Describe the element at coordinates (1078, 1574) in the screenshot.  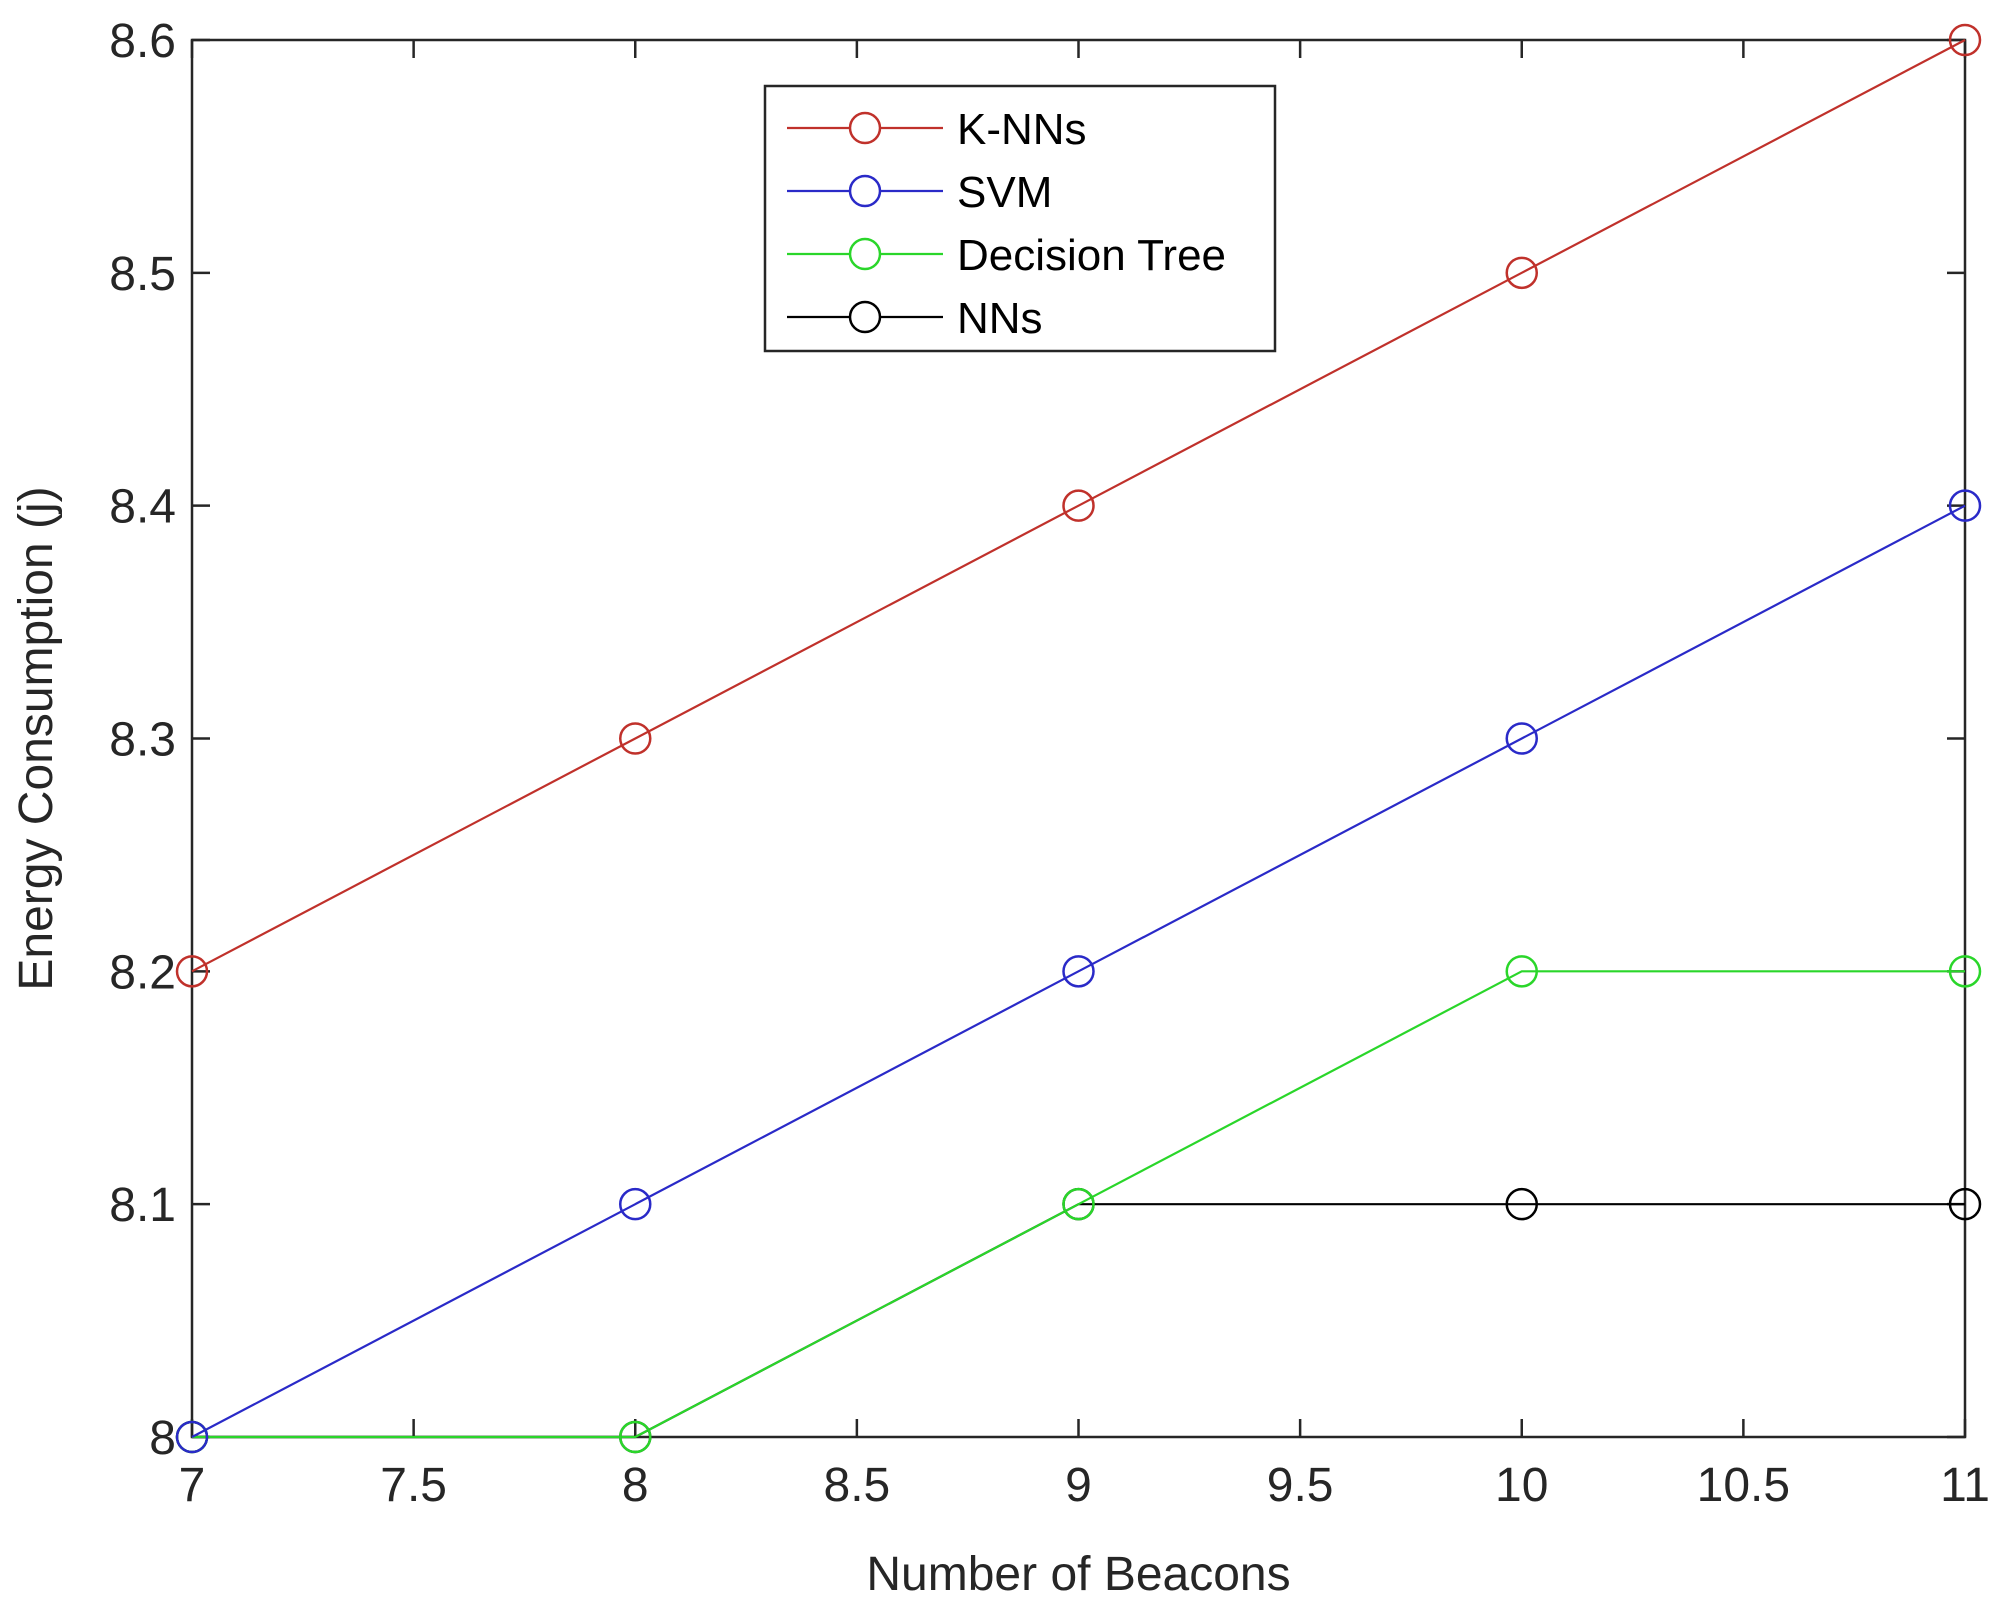
I see `x-axis-title: Number of Beacons` at that location.